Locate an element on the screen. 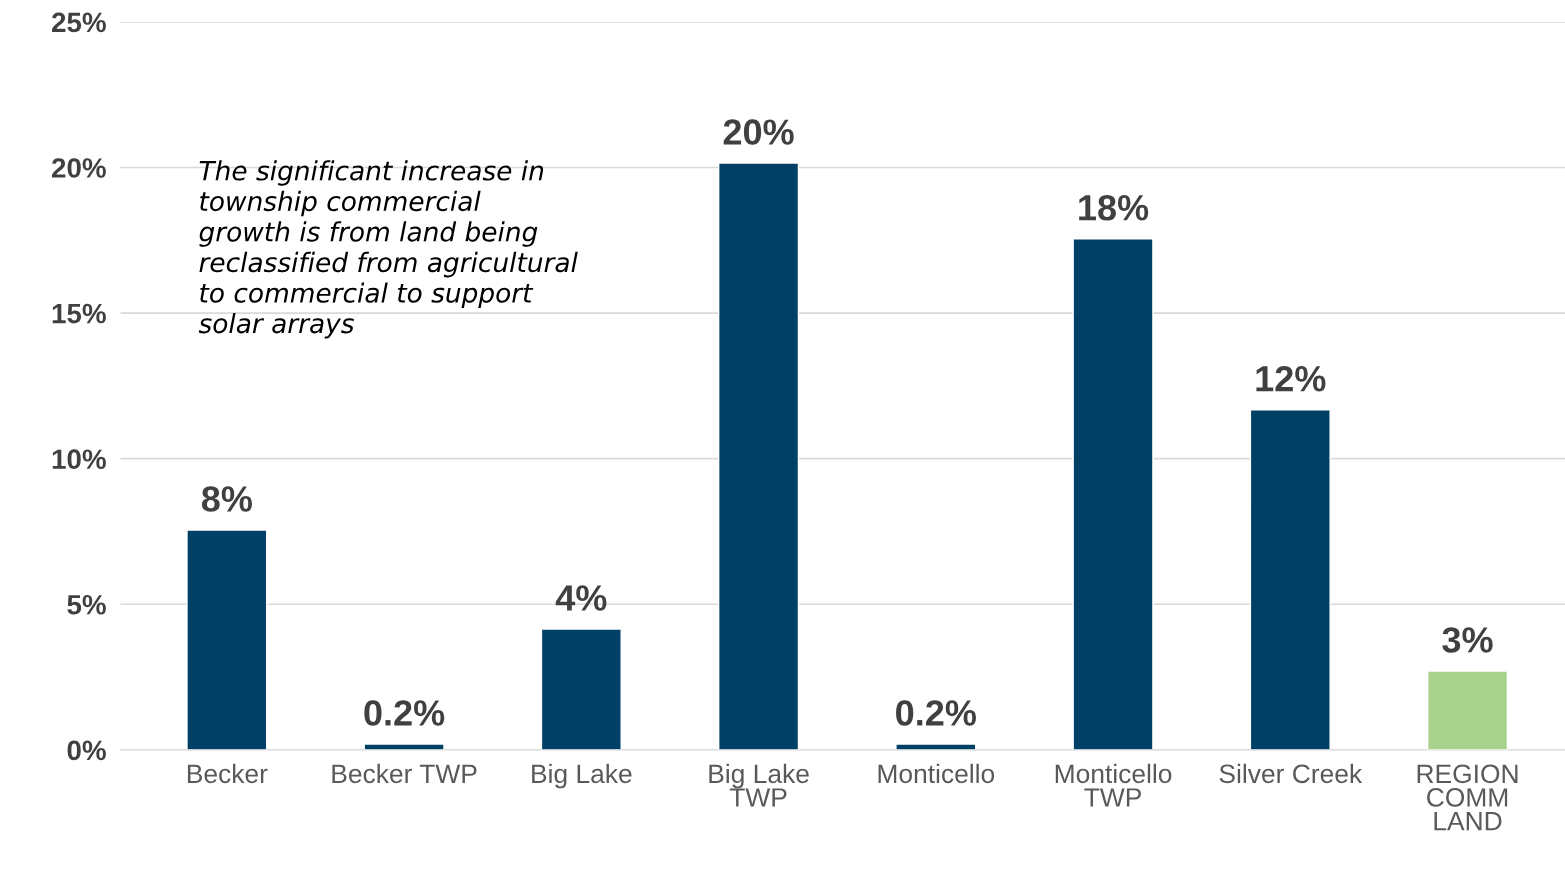 The height and width of the screenshot is (875, 1565). x-tick-label: Monticello TWP is located at coordinates (1113, 785).